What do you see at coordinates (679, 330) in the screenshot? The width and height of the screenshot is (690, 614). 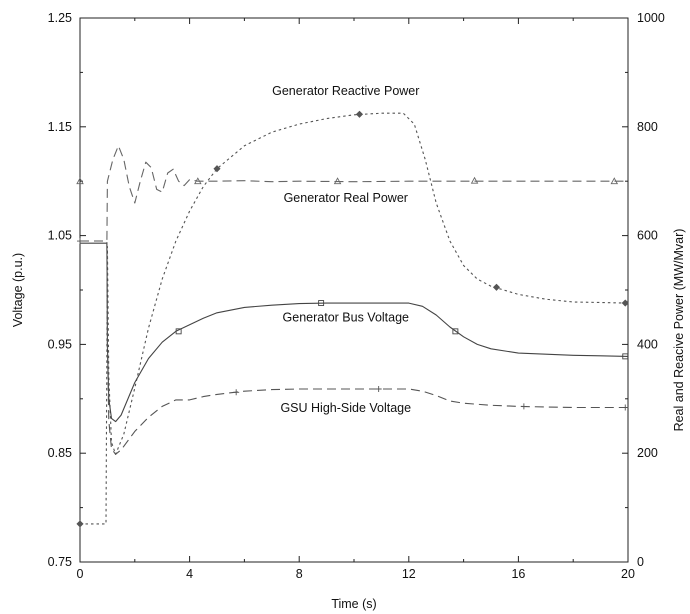 I see `y-axis-right-label: Real and Reacive Power (MW/Mvar)` at bounding box center [679, 330].